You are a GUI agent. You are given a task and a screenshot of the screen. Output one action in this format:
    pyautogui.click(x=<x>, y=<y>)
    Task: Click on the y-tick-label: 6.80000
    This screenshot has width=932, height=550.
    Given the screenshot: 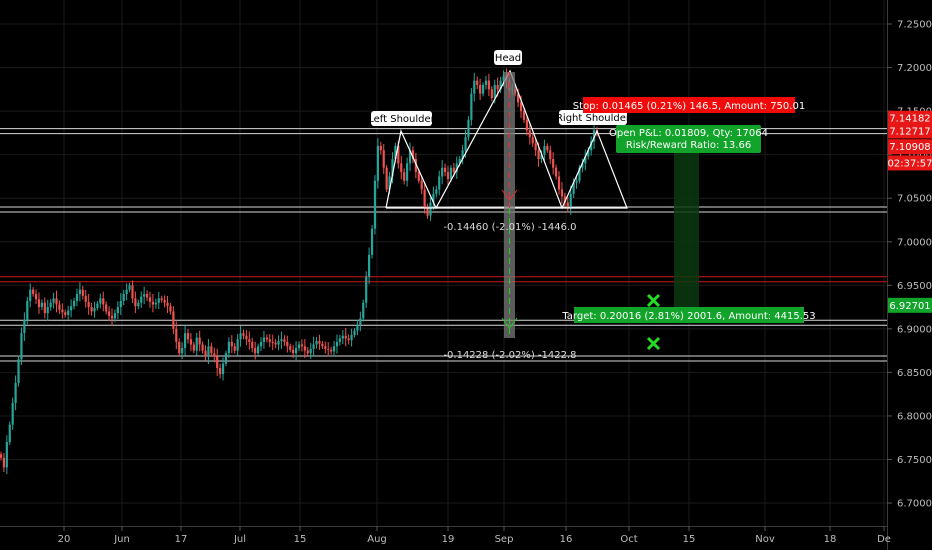 What is the action you would take?
    pyautogui.click(x=914, y=416)
    